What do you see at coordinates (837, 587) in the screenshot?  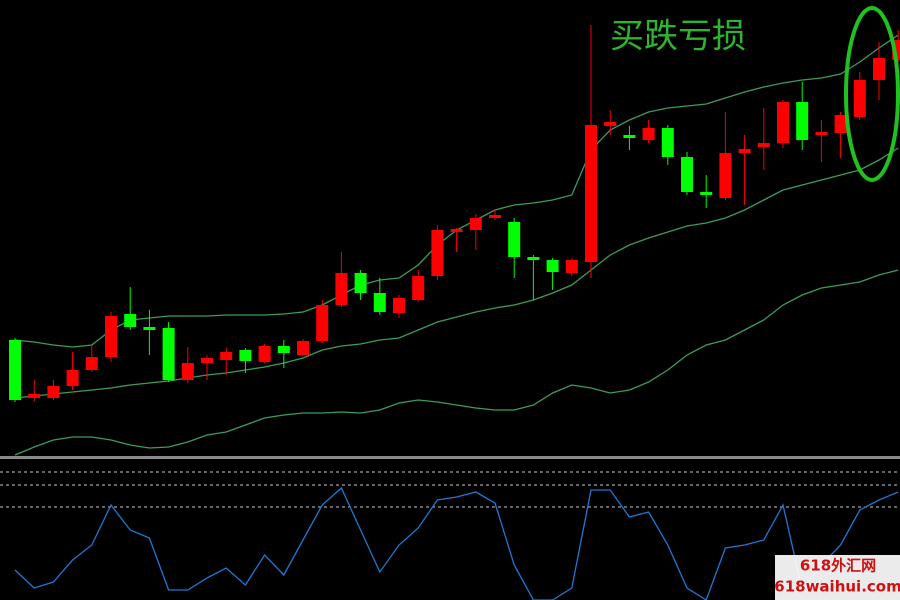 I see `watermark: 618waihui.com` at bounding box center [837, 587].